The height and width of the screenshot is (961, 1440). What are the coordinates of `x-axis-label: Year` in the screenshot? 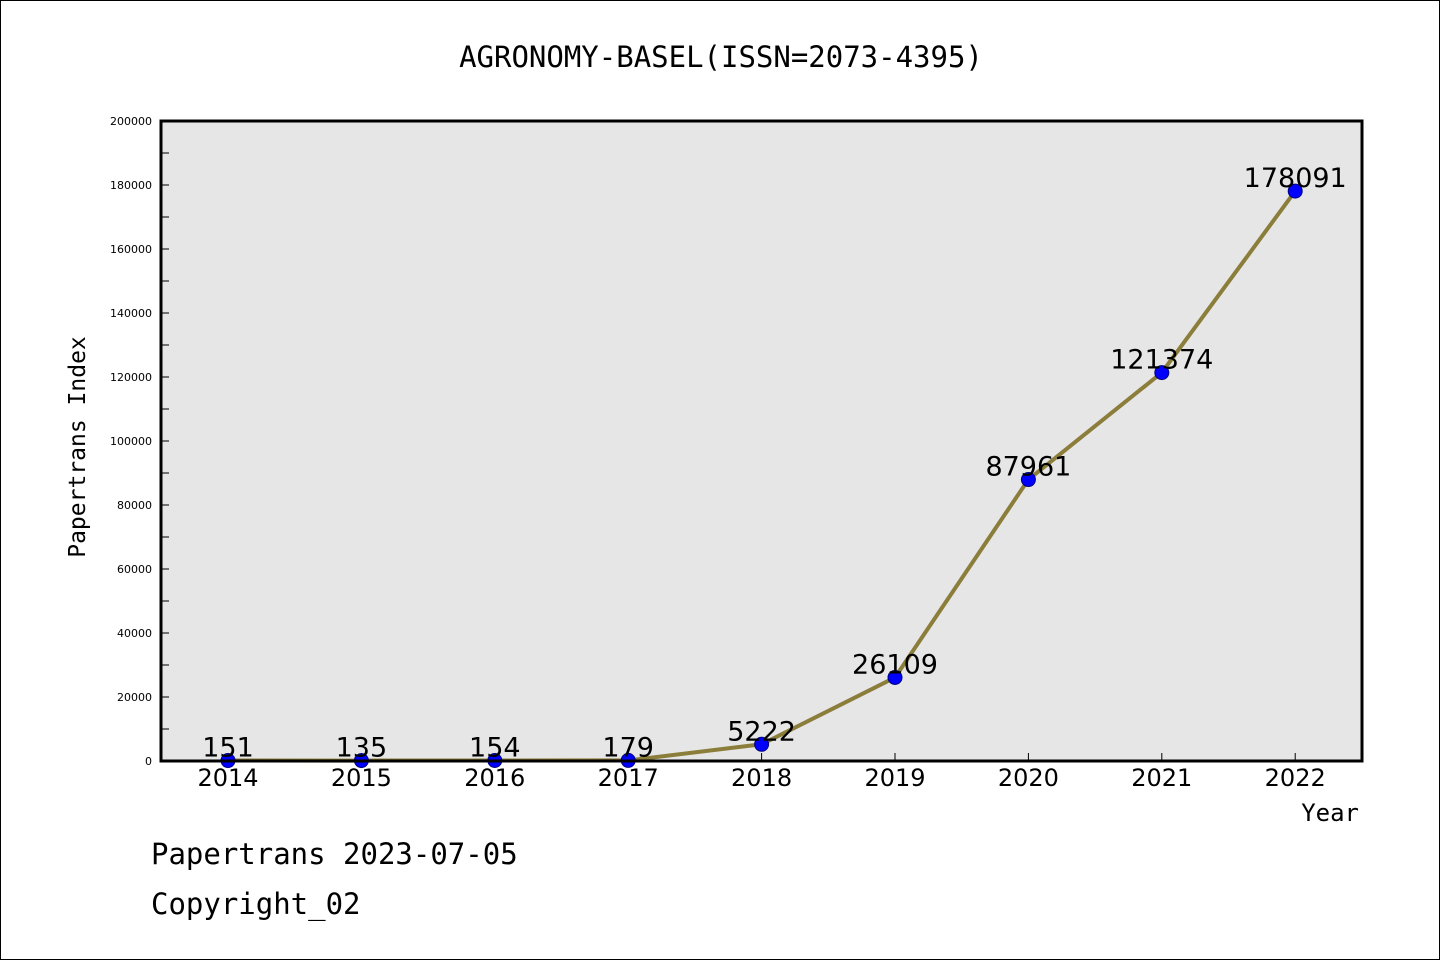 It's located at (1330, 813).